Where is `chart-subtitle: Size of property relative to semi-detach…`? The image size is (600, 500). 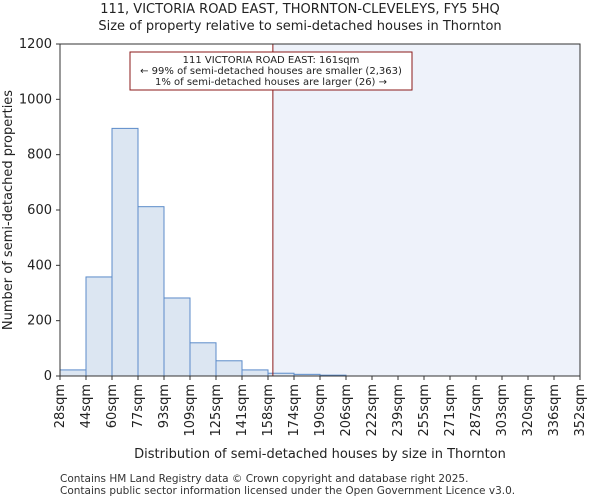
chart-subtitle: Size of property relative to semi-detach… is located at coordinates (300, 26).